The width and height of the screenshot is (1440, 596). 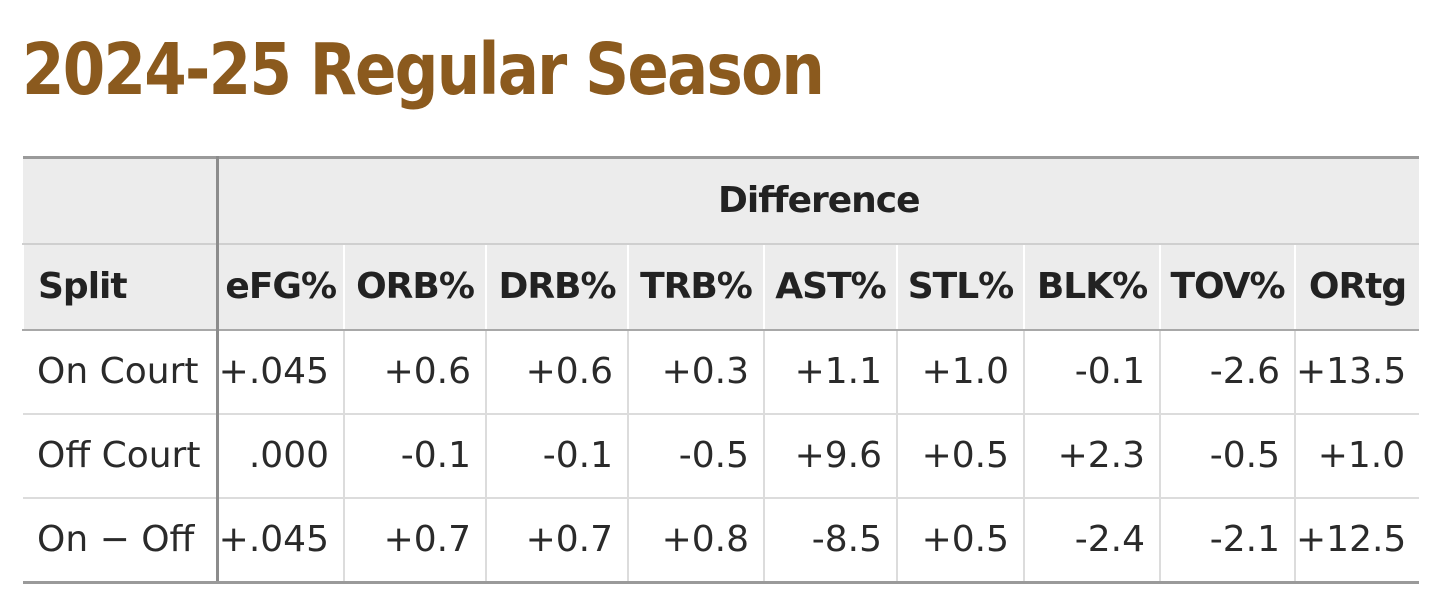 What do you see at coordinates (414, 371) in the screenshot?
I see `orb-pct-cell: +0.6` at bounding box center [414, 371].